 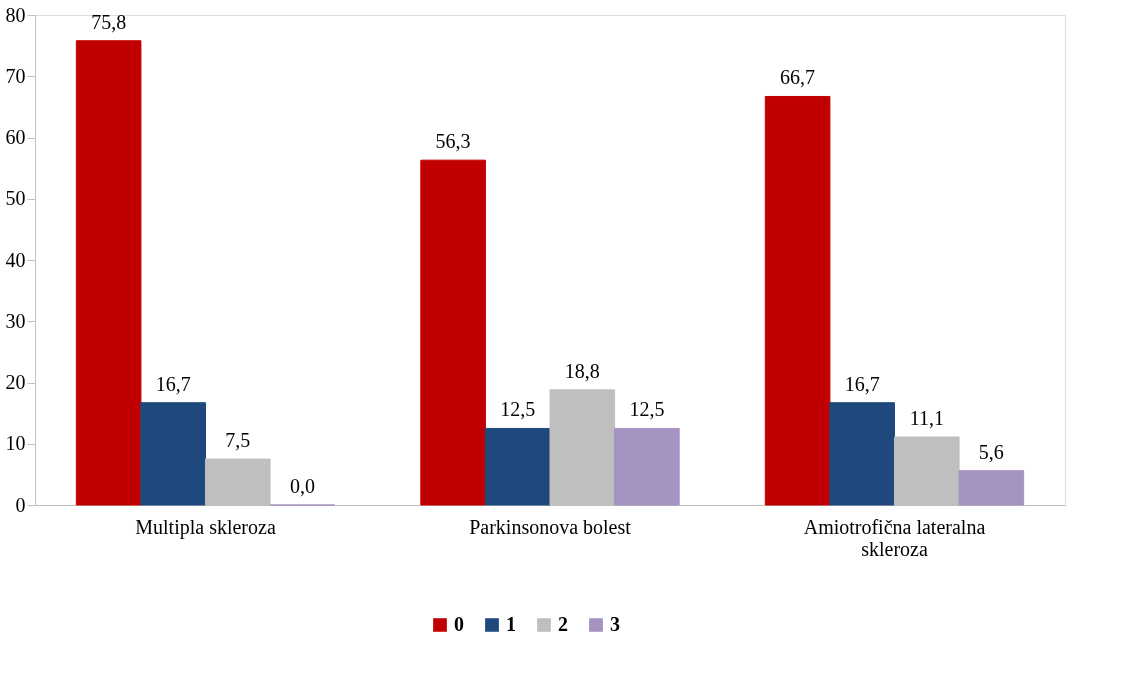 What do you see at coordinates (15, 320) in the screenshot?
I see `y-tick-label: 30` at bounding box center [15, 320].